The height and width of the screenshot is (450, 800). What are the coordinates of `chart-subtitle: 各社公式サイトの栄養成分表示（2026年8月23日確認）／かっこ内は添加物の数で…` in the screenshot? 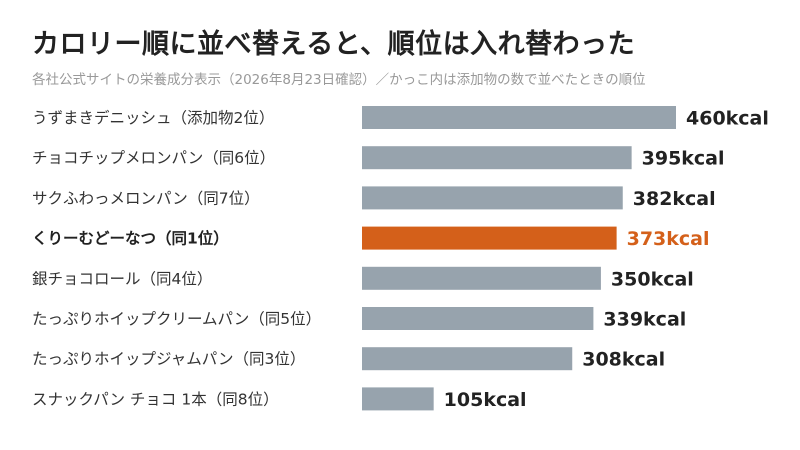 It's located at (339, 80).